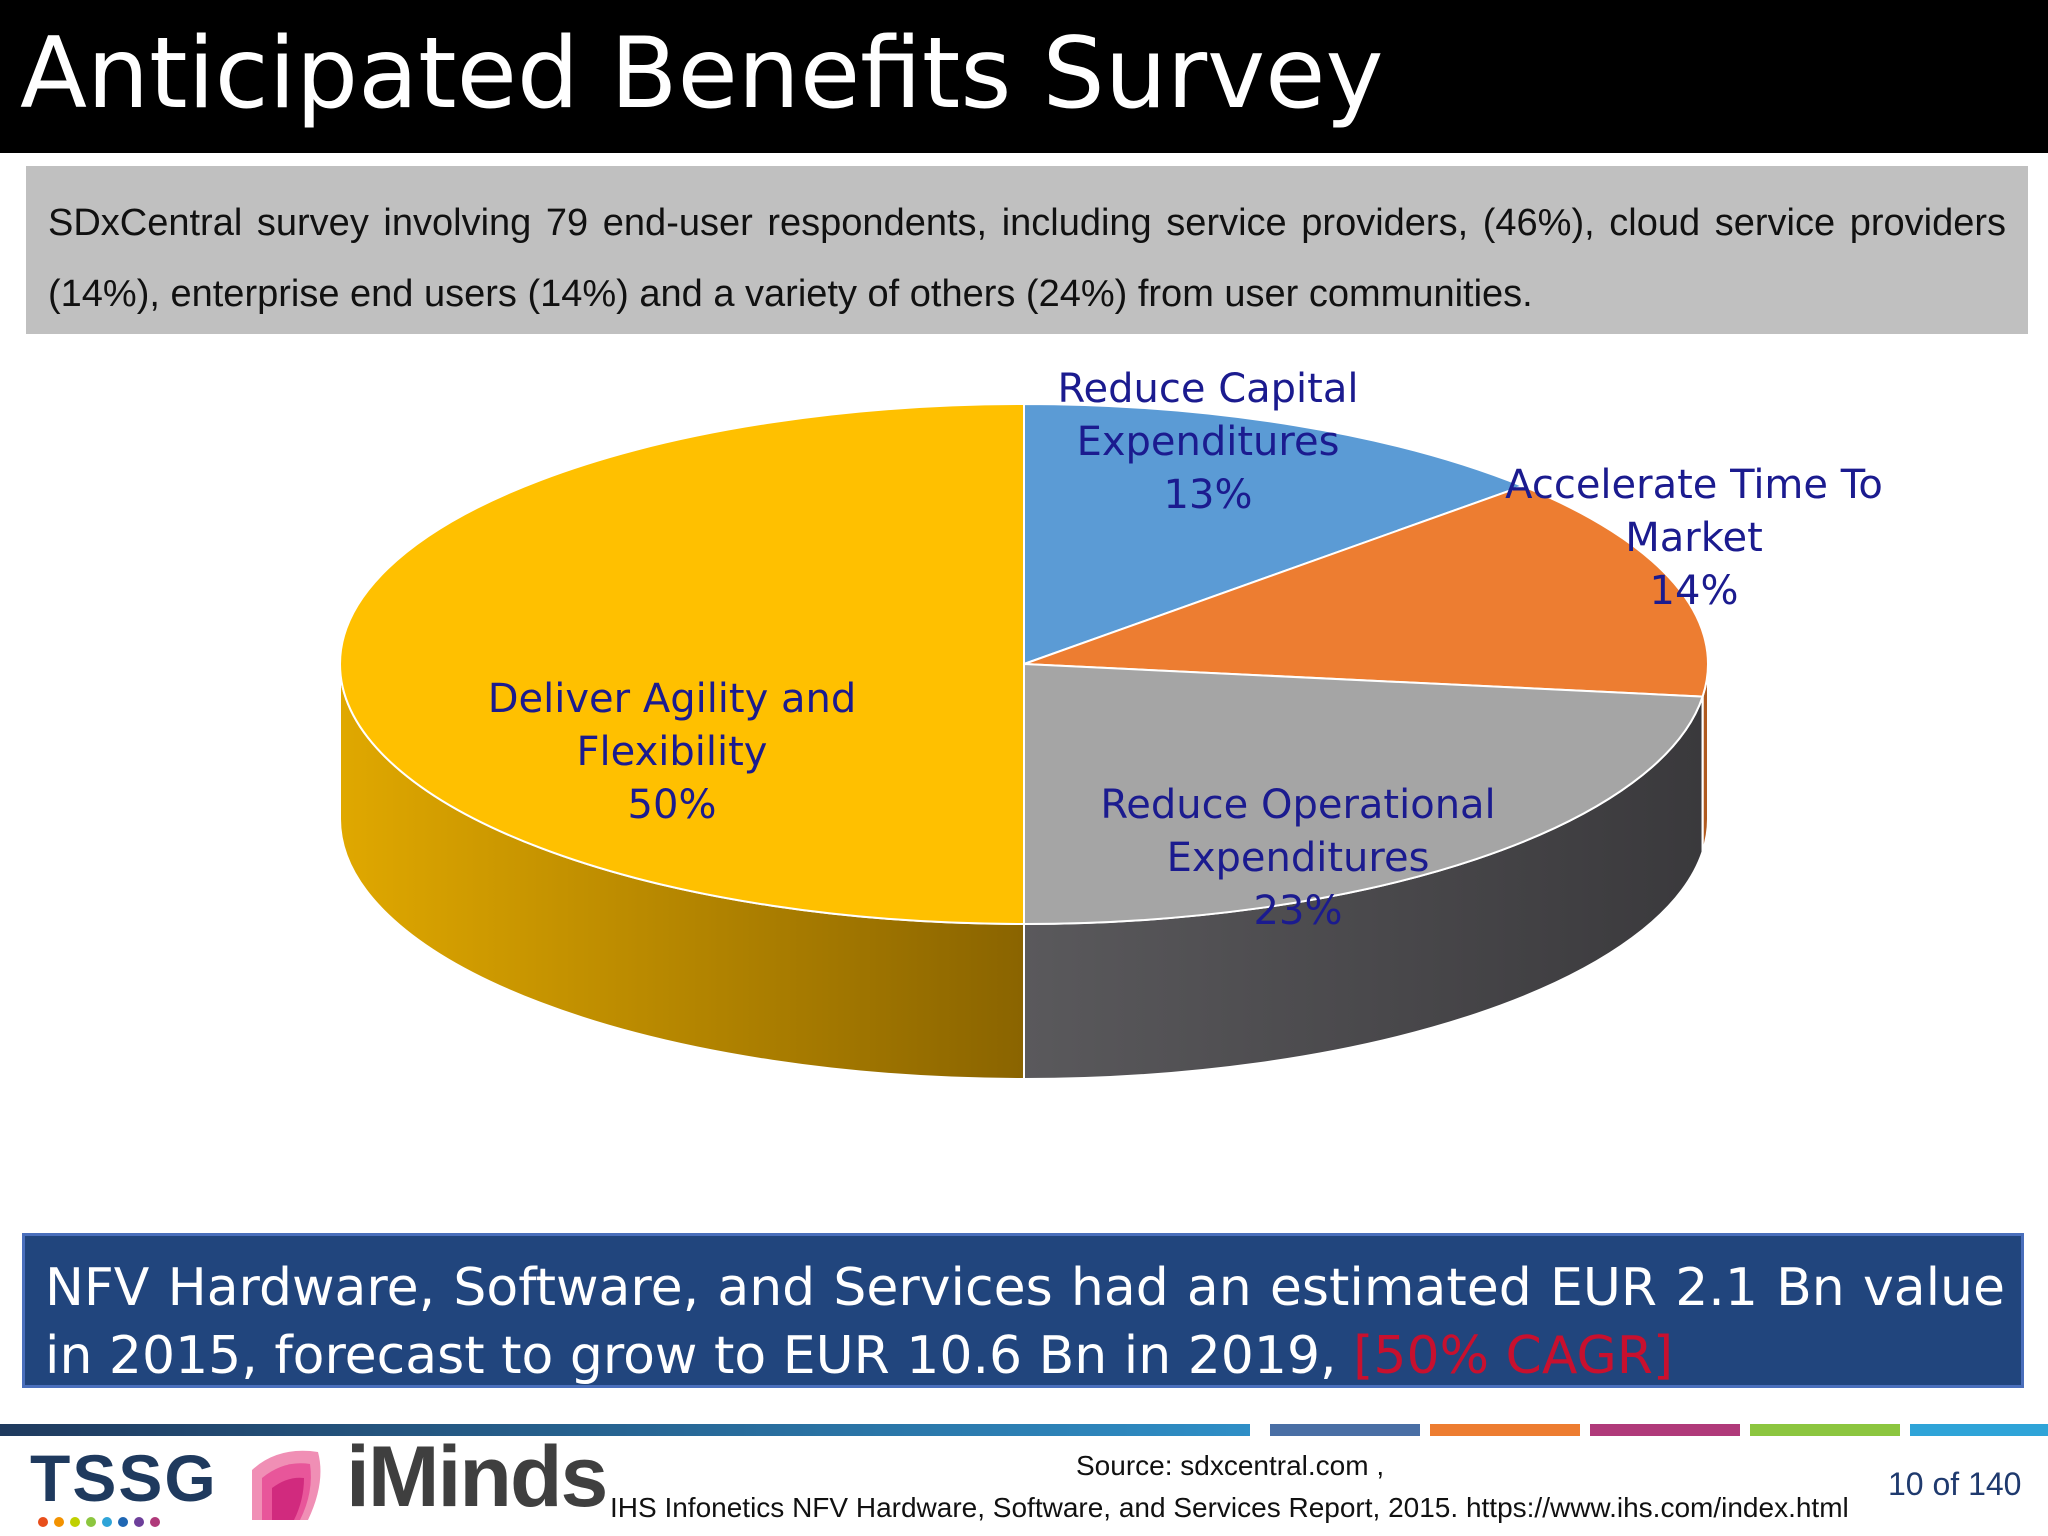 The width and height of the screenshot is (2048, 1536). What do you see at coordinates (1208, 495) in the screenshot?
I see `pie-value-label-reduce-capital-expenditures: 13%` at bounding box center [1208, 495].